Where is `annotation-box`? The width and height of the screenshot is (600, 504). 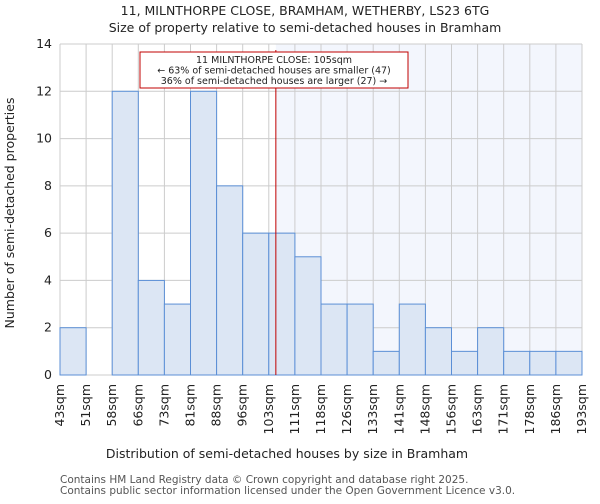
annotation-box is located at coordinates (274, 70).